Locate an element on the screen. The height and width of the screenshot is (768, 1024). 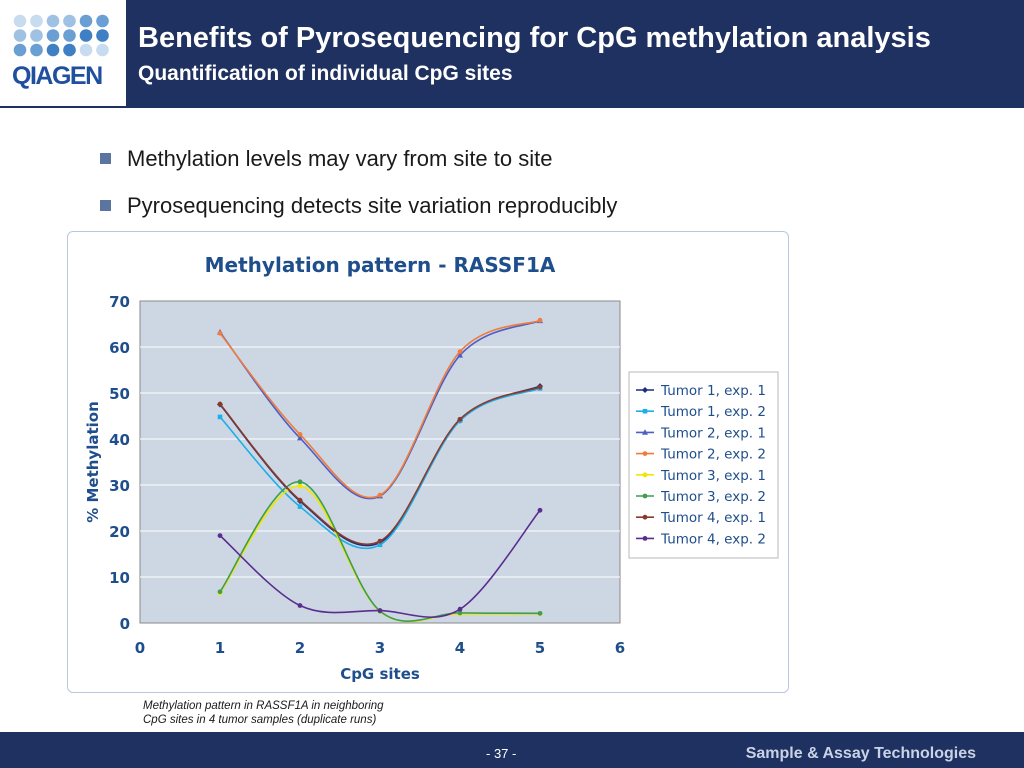
legend-box is located at coordinates (703, 465).